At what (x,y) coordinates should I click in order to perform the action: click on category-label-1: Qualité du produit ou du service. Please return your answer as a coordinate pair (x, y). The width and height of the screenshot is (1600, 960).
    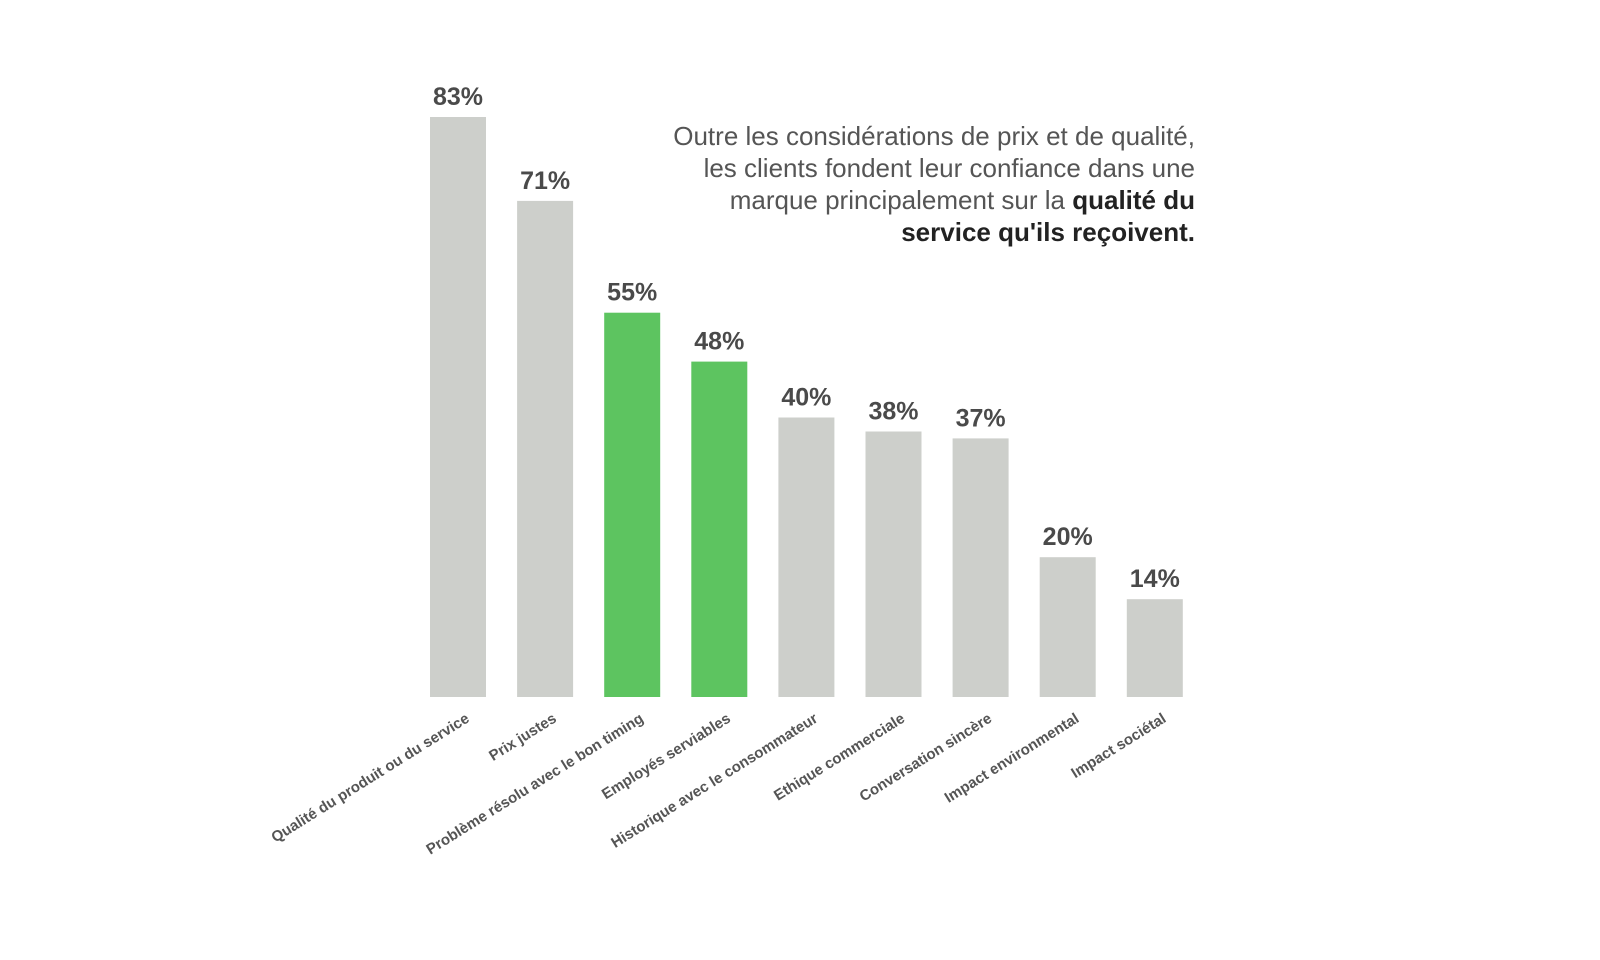
    Looking at the image, I should click on (370, 778).